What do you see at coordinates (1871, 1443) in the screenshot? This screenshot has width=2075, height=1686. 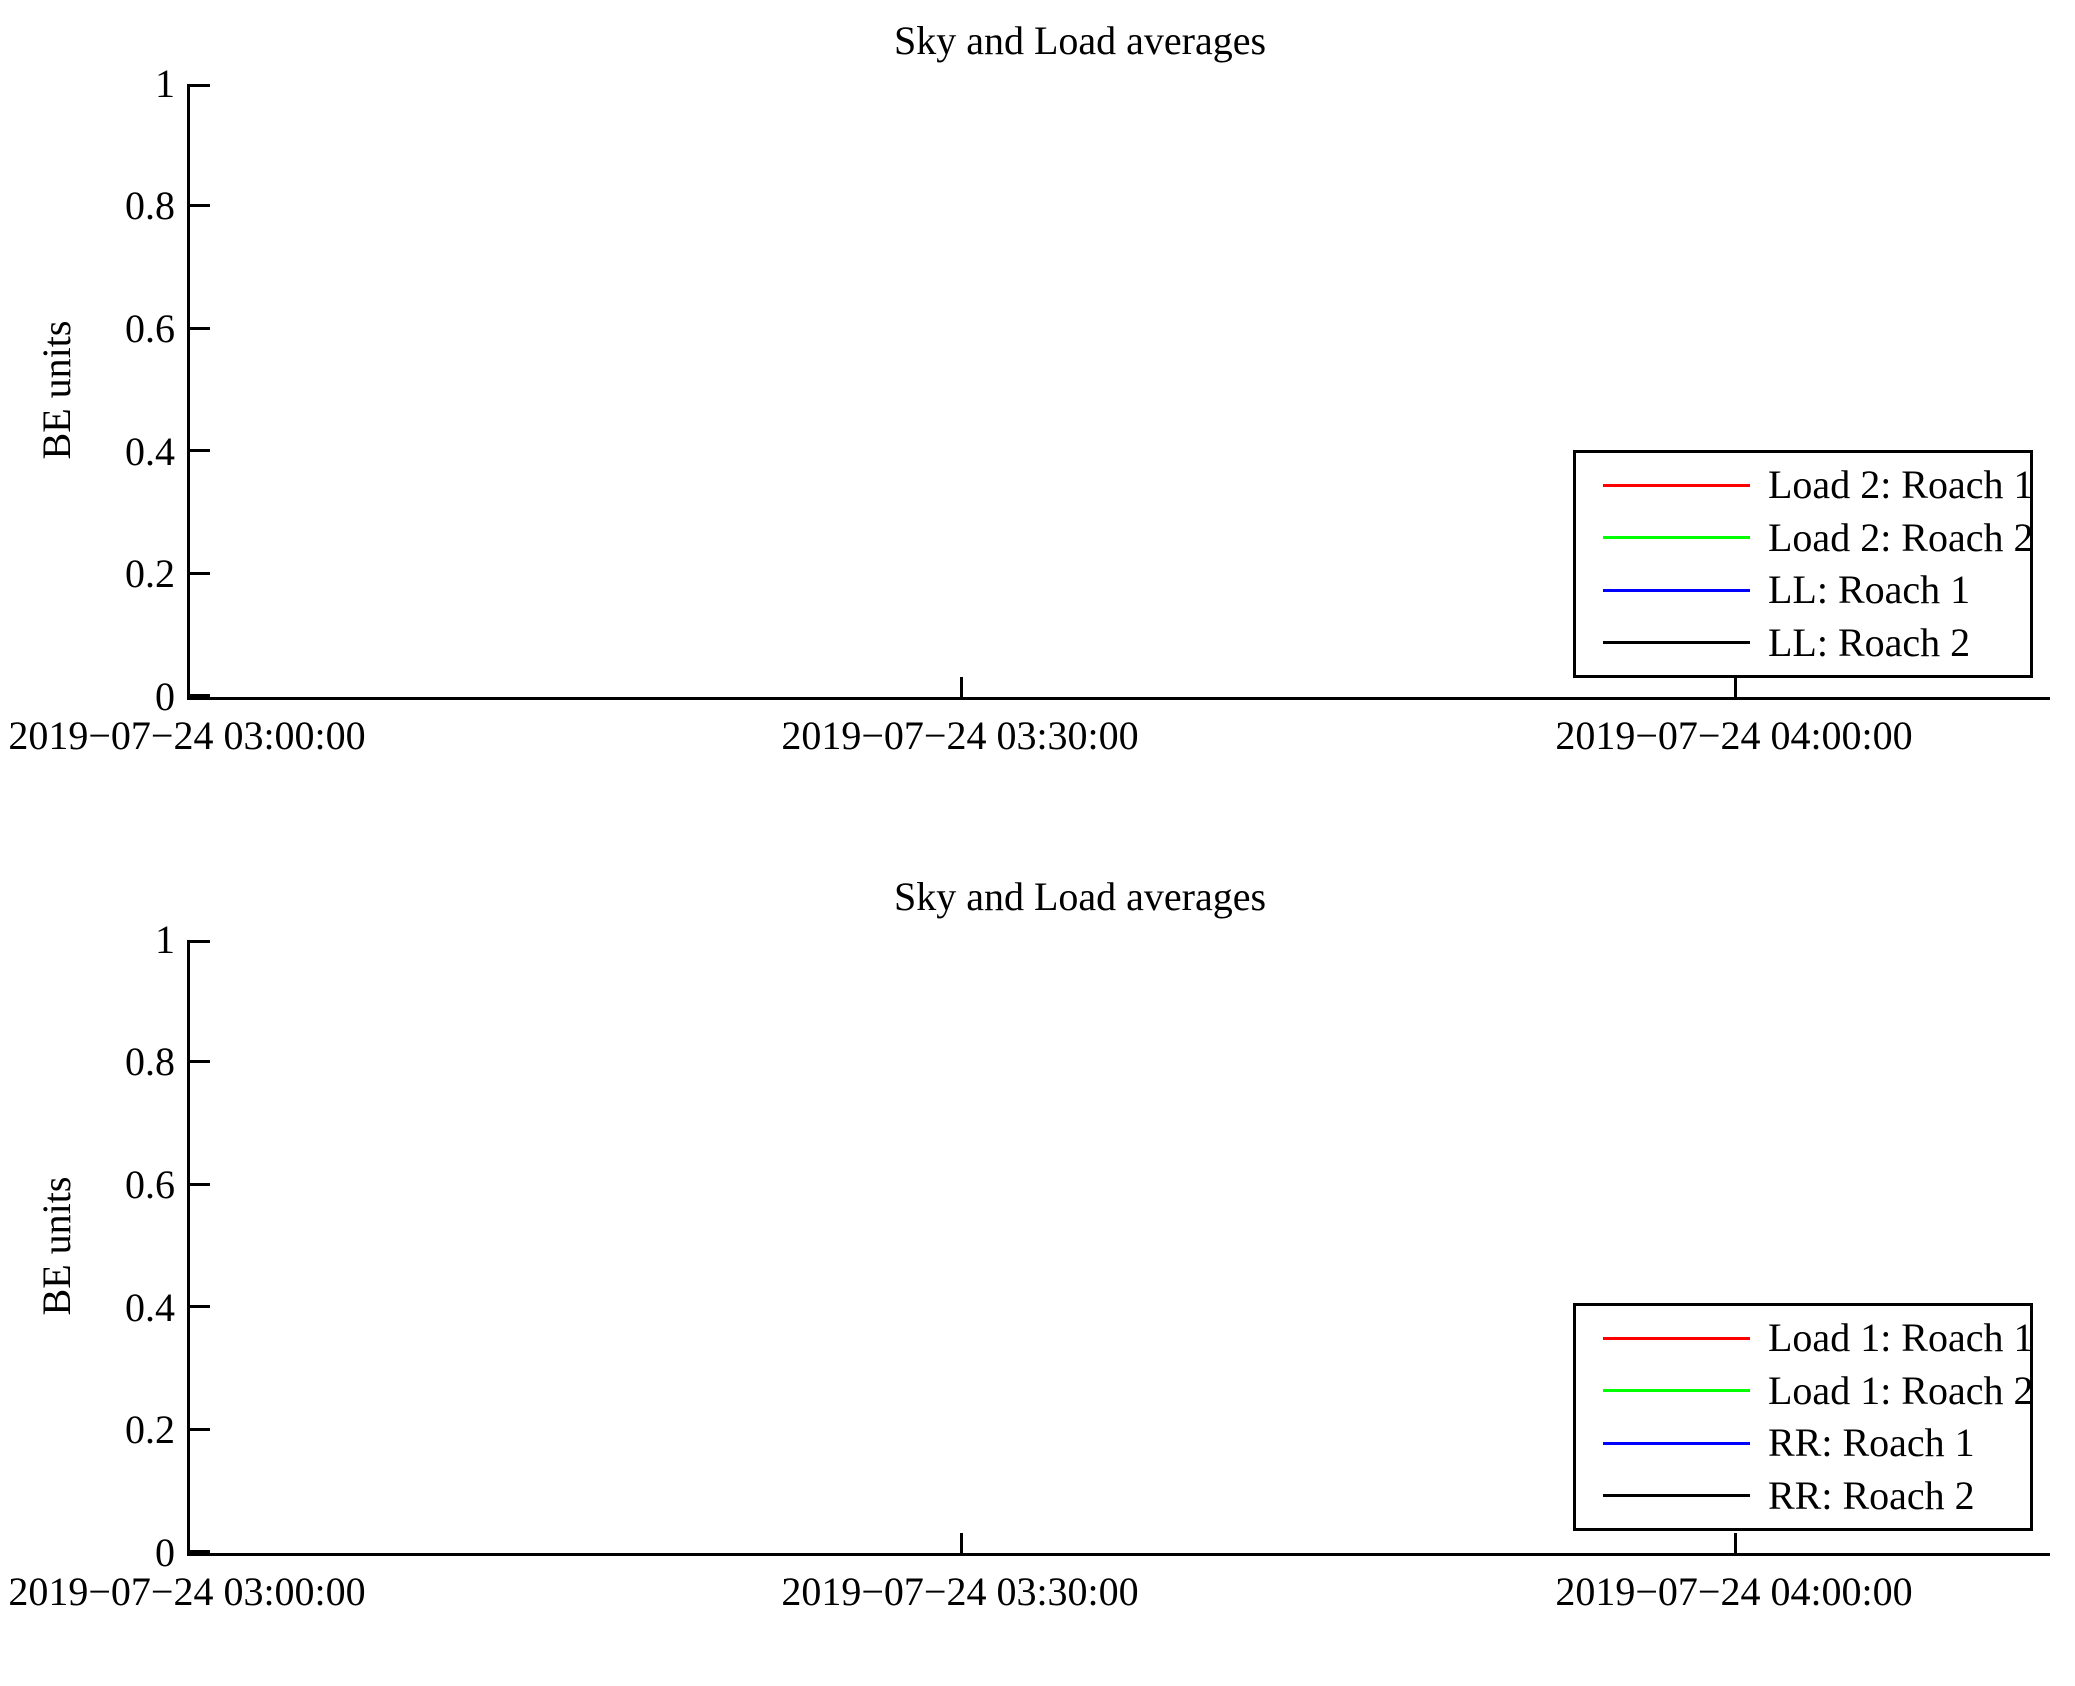 I see `legend-entry-label: RR: Roach 1` at bounding box center [1871, 1443].